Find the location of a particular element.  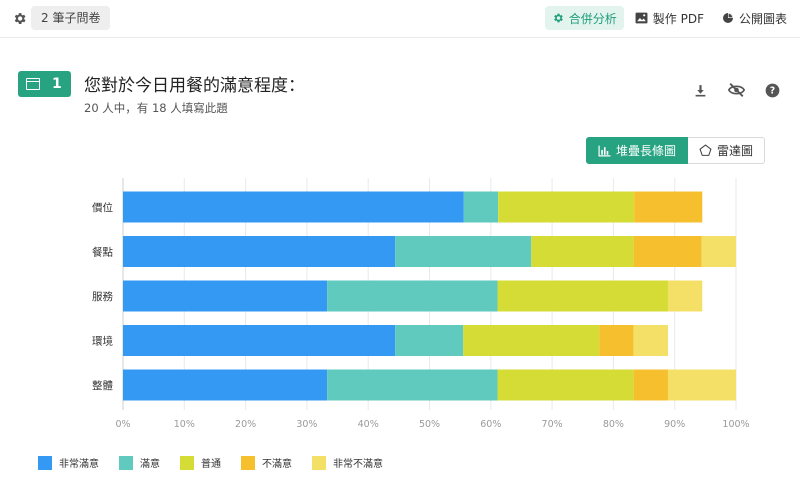

x-tick-label: 80% is located at coordinates (613, 424).